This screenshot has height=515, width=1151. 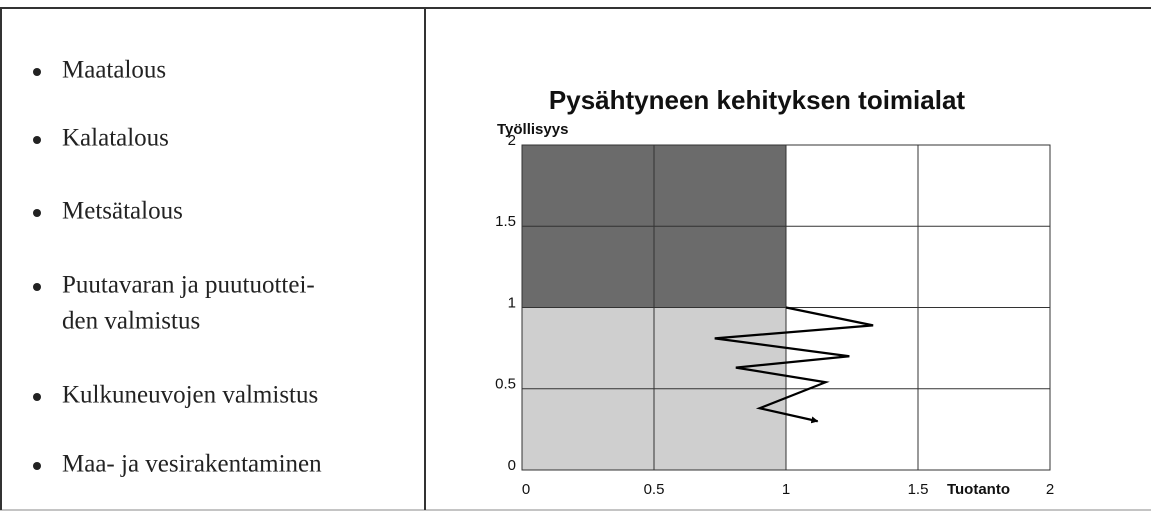 What do you see at coordinates (505, 221) in the screenshot?
I see `y-tick-label: 1.5` at bounding box center [505, 221].